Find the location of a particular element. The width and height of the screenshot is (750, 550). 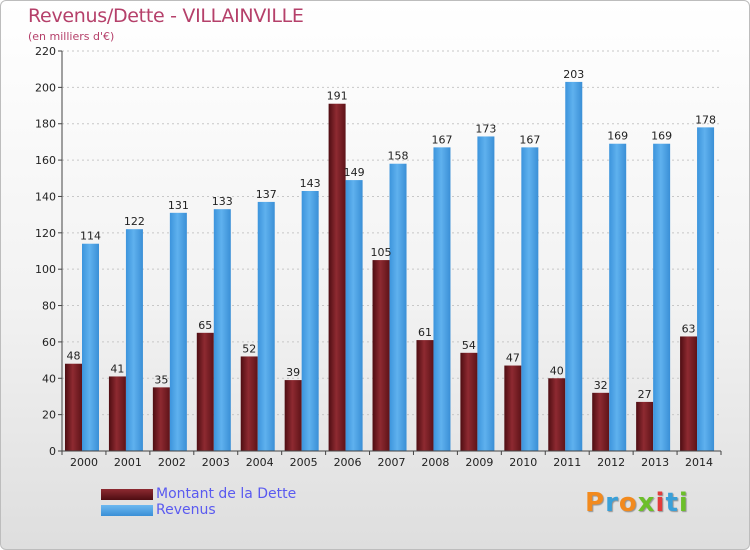

y-tick-label: 0 is located at coordinates (52, 451).